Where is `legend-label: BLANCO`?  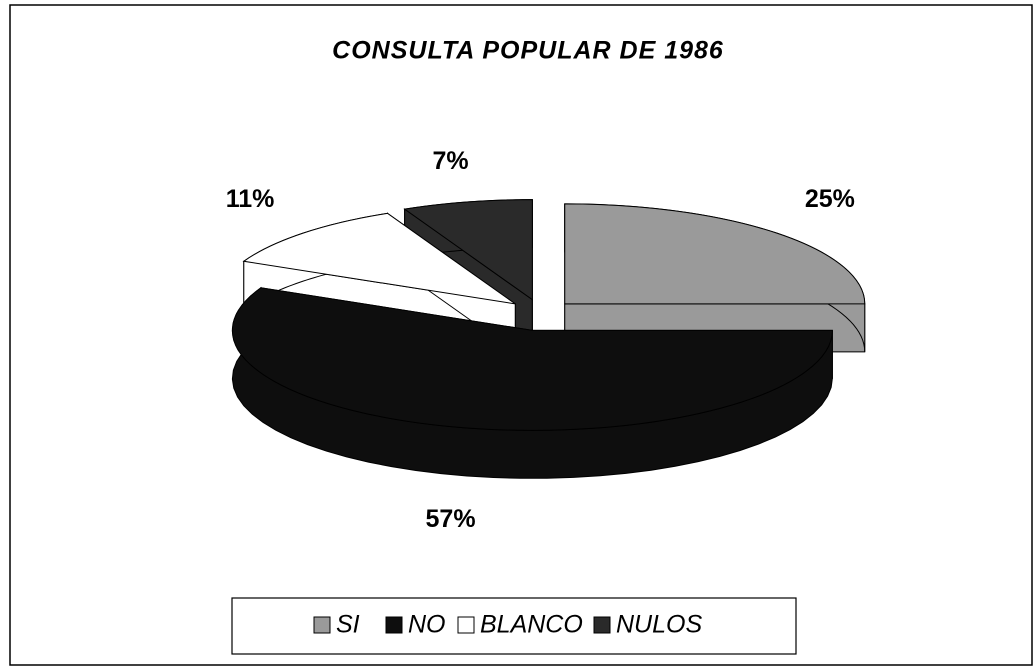
legend-label: BLANCO is located at coordinates (531, 625).